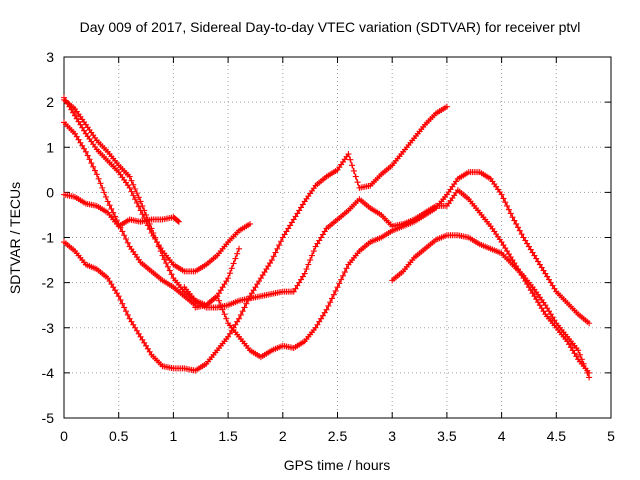 The height and width of the screenshot is (480, 640). What do you see at coordinates (48, 238) in the screenshot?
I see `y-tick-label: -1` at bounding box center [48, 238].